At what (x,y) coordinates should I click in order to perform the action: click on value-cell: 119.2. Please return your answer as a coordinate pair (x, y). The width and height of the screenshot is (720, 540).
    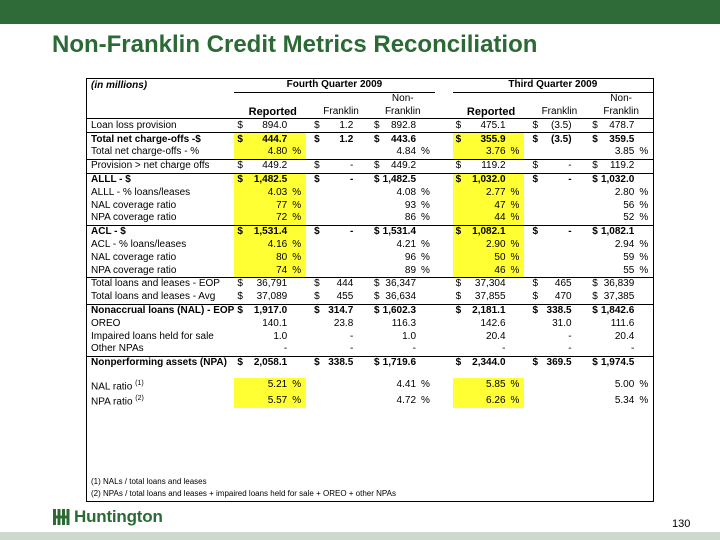
    Looking at the image, I should click on (486, 166).